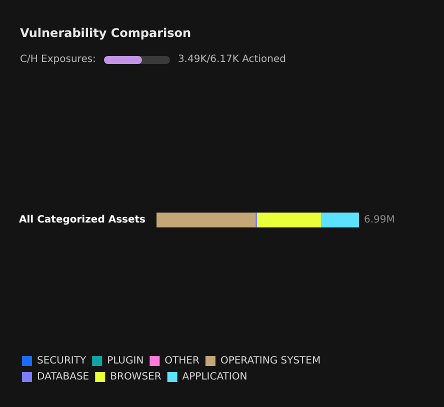 This screenshot has width=444, height=407. What do you see at coordinates (63, 377) in the screenshot?
I see `legend-label: DATABASE` at bounding box center [63, 377].